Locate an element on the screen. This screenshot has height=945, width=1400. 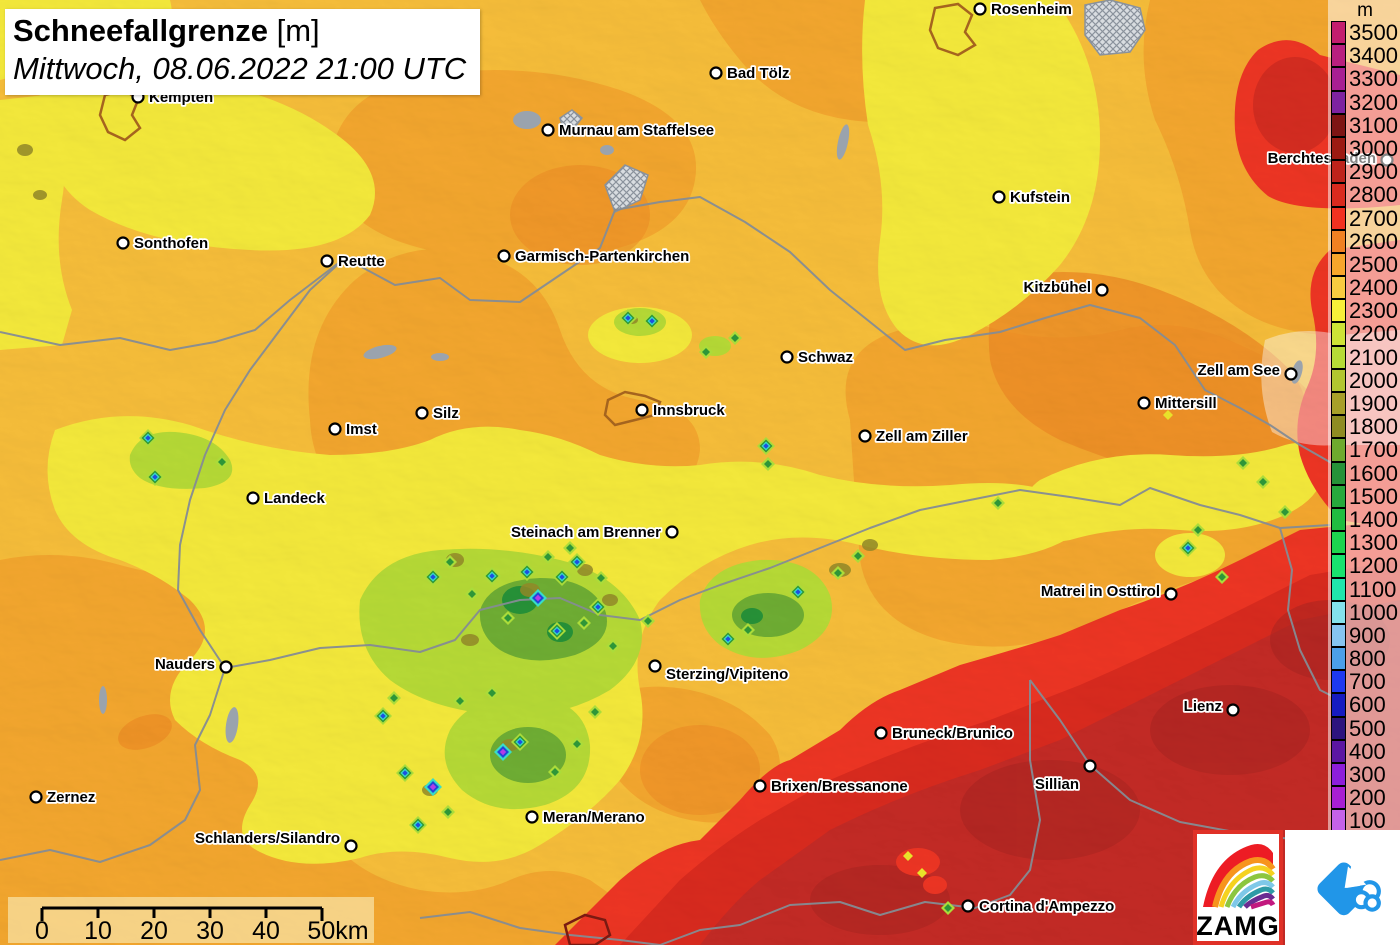
legend-row: 3500 is located at coordinates (1364, 32).